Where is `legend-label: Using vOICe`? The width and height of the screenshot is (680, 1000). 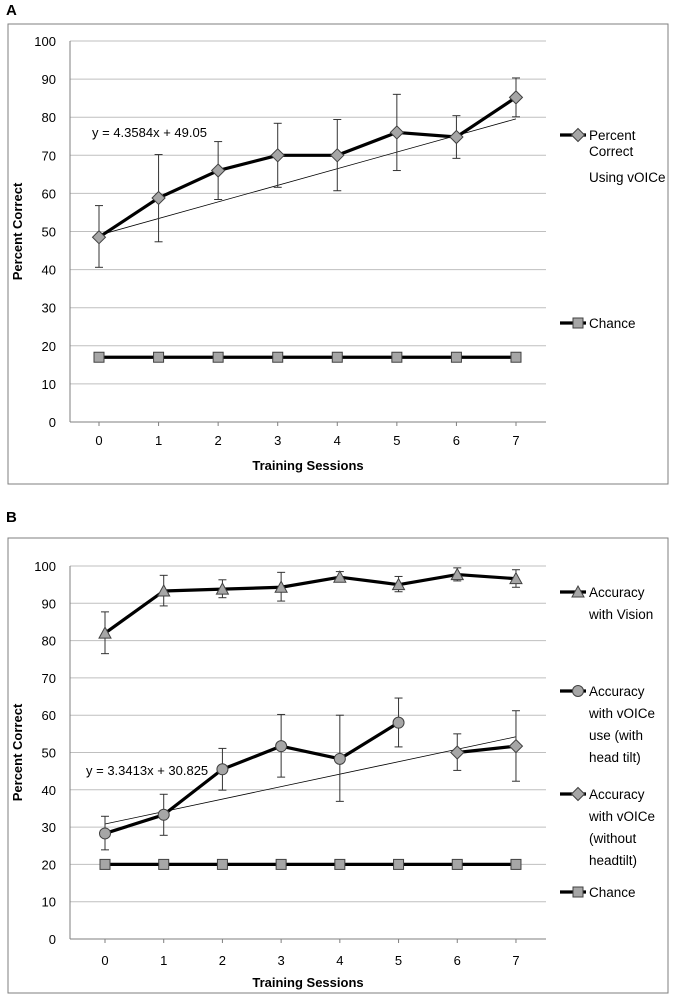 legend-label: Using vOICe is located at coordinates (627, 177).